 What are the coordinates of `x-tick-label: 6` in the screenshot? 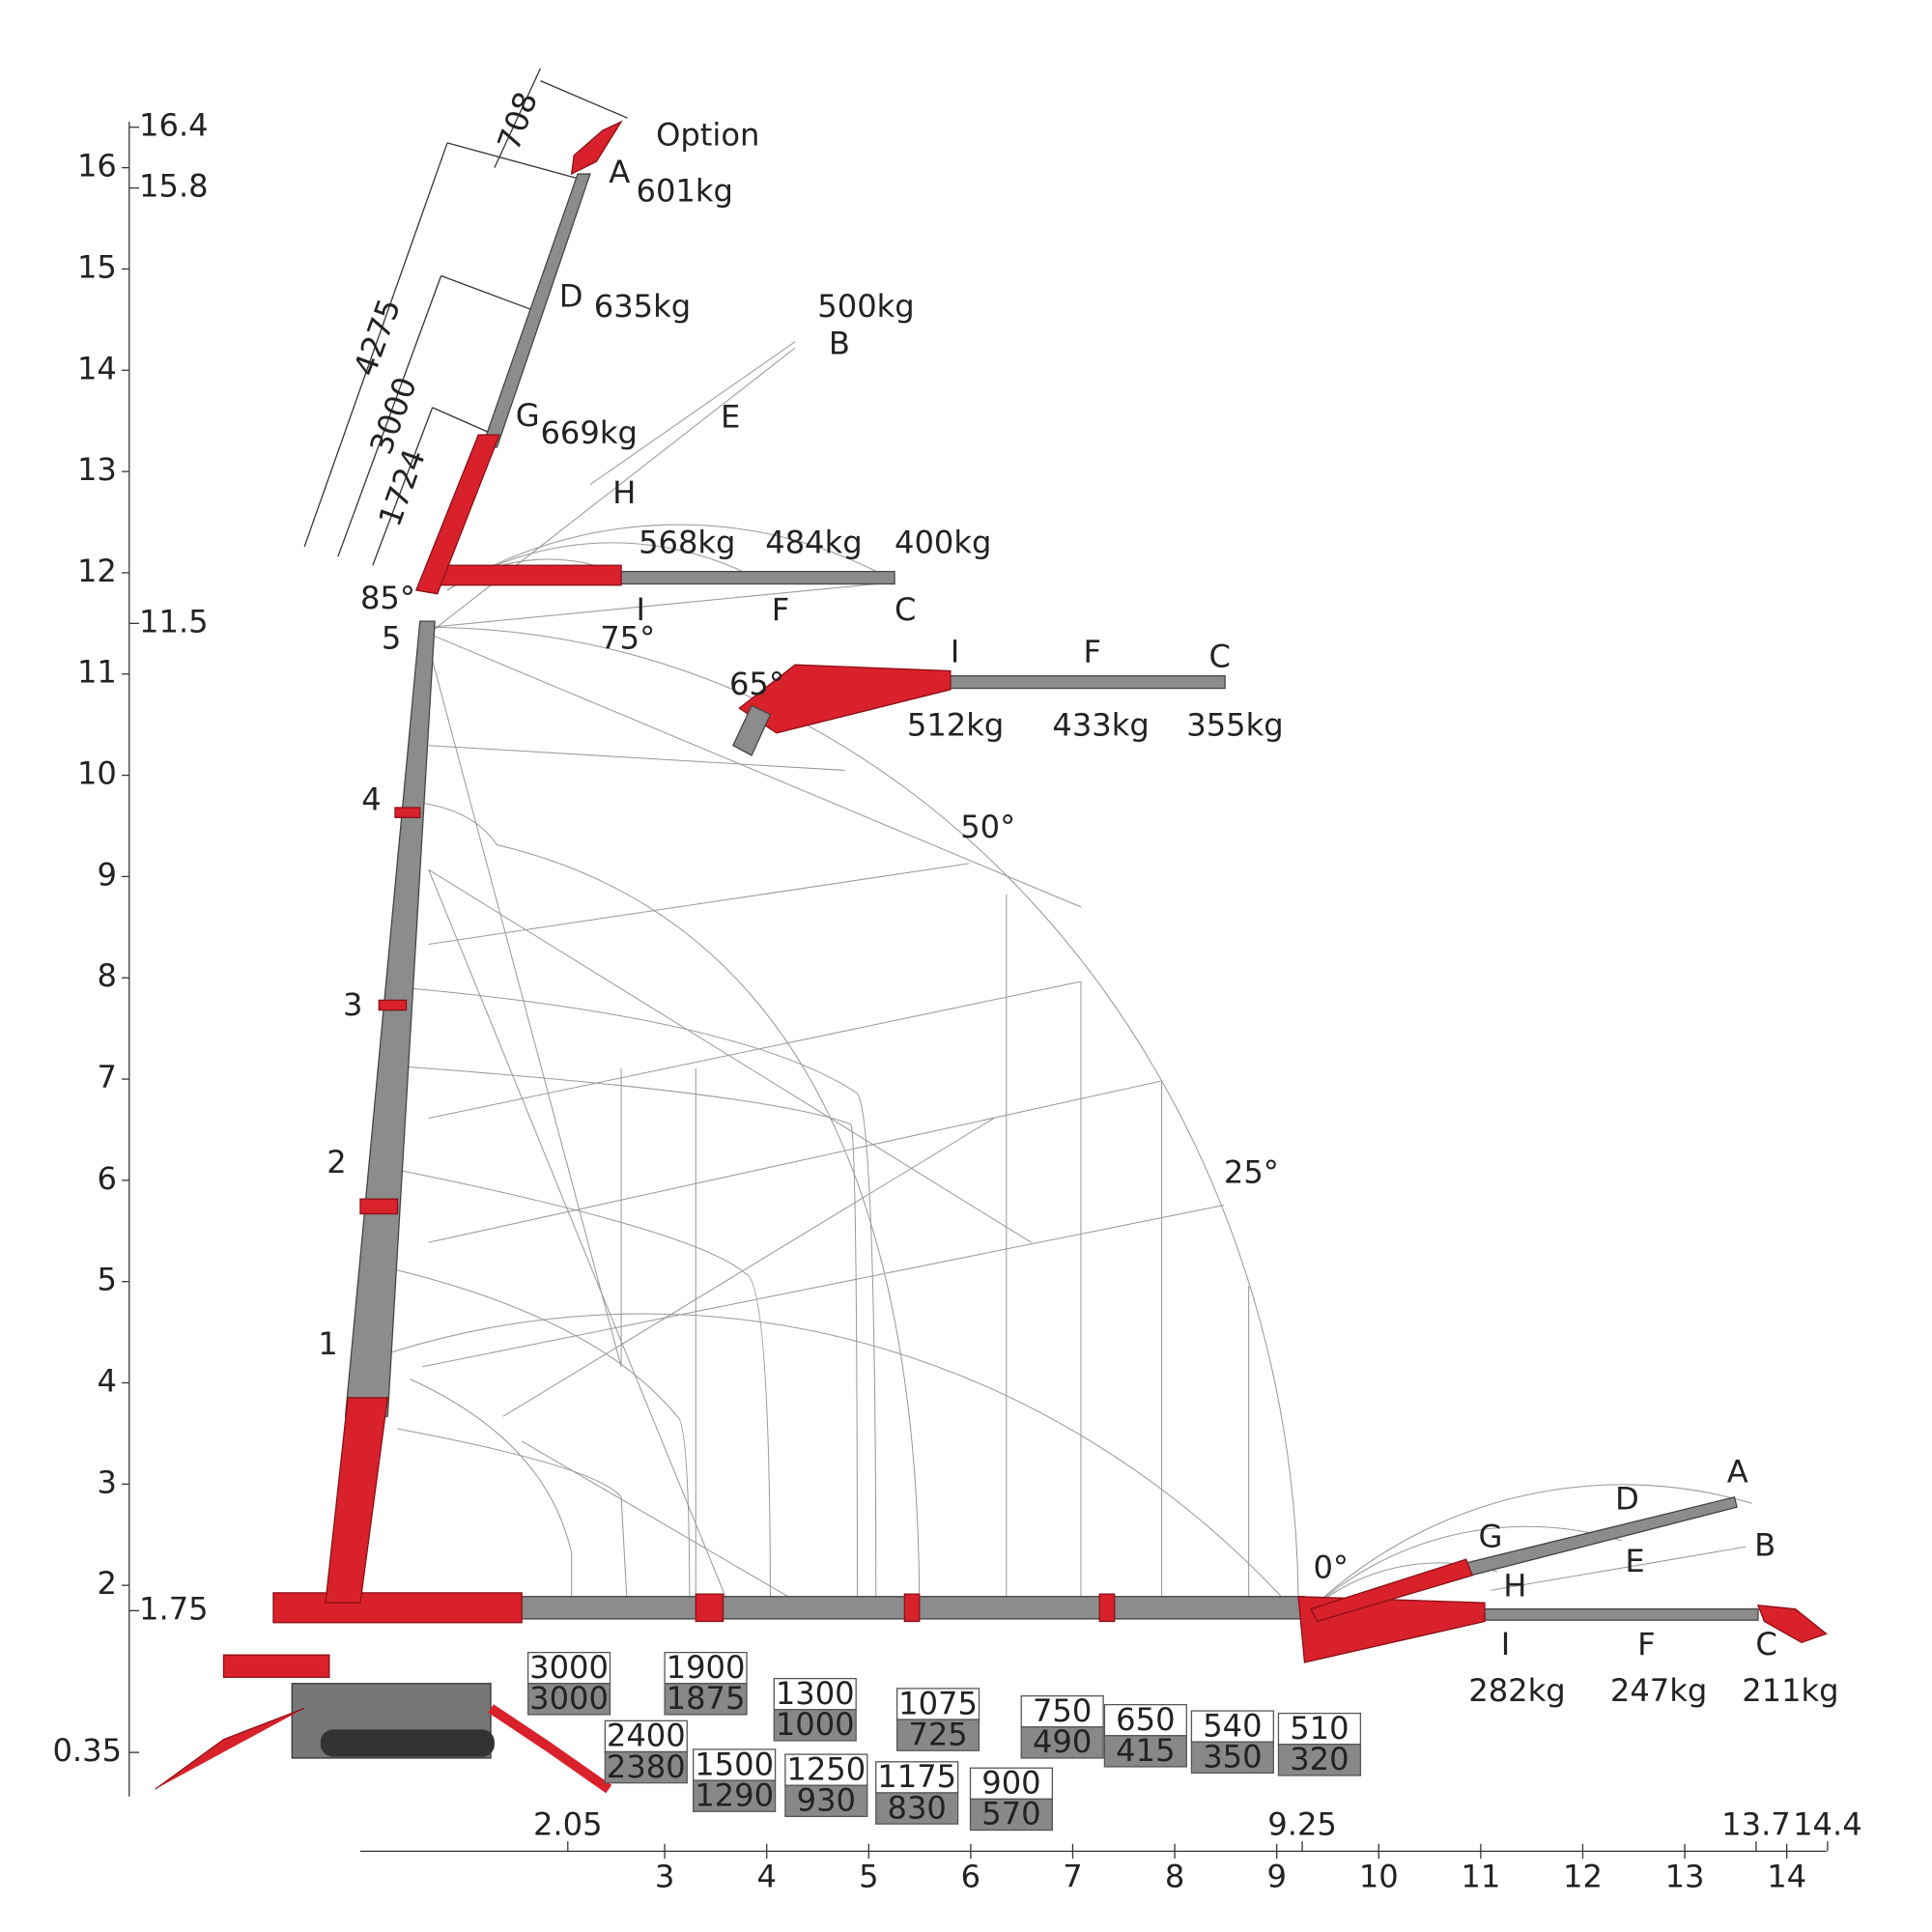 It's located at (970, 1877).